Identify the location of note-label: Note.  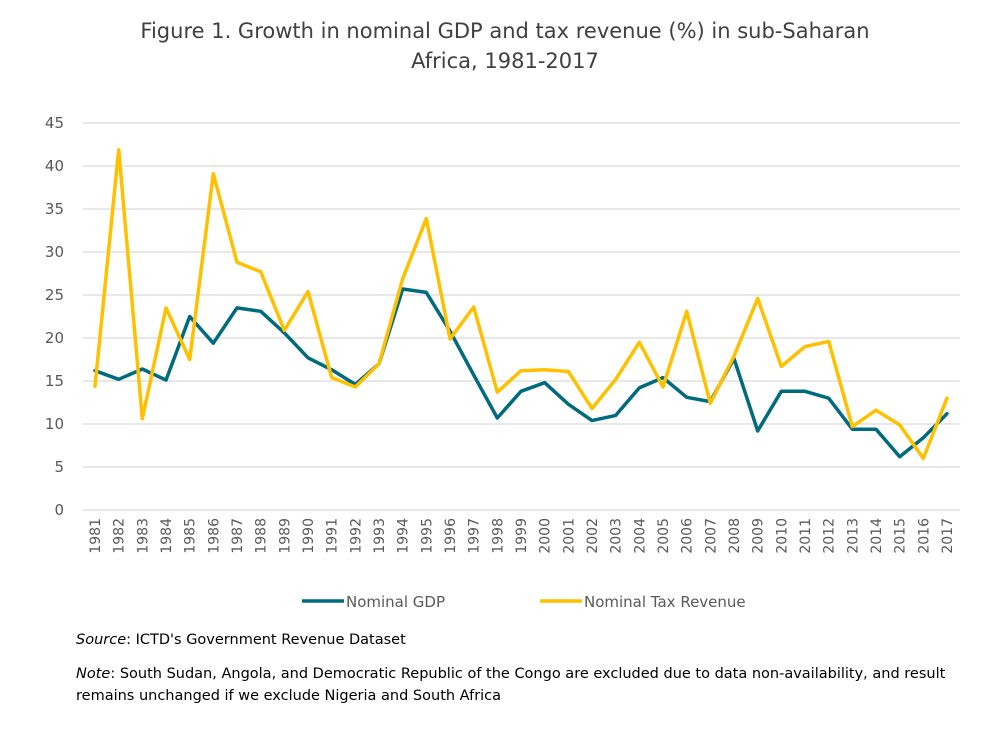
(93, 674).